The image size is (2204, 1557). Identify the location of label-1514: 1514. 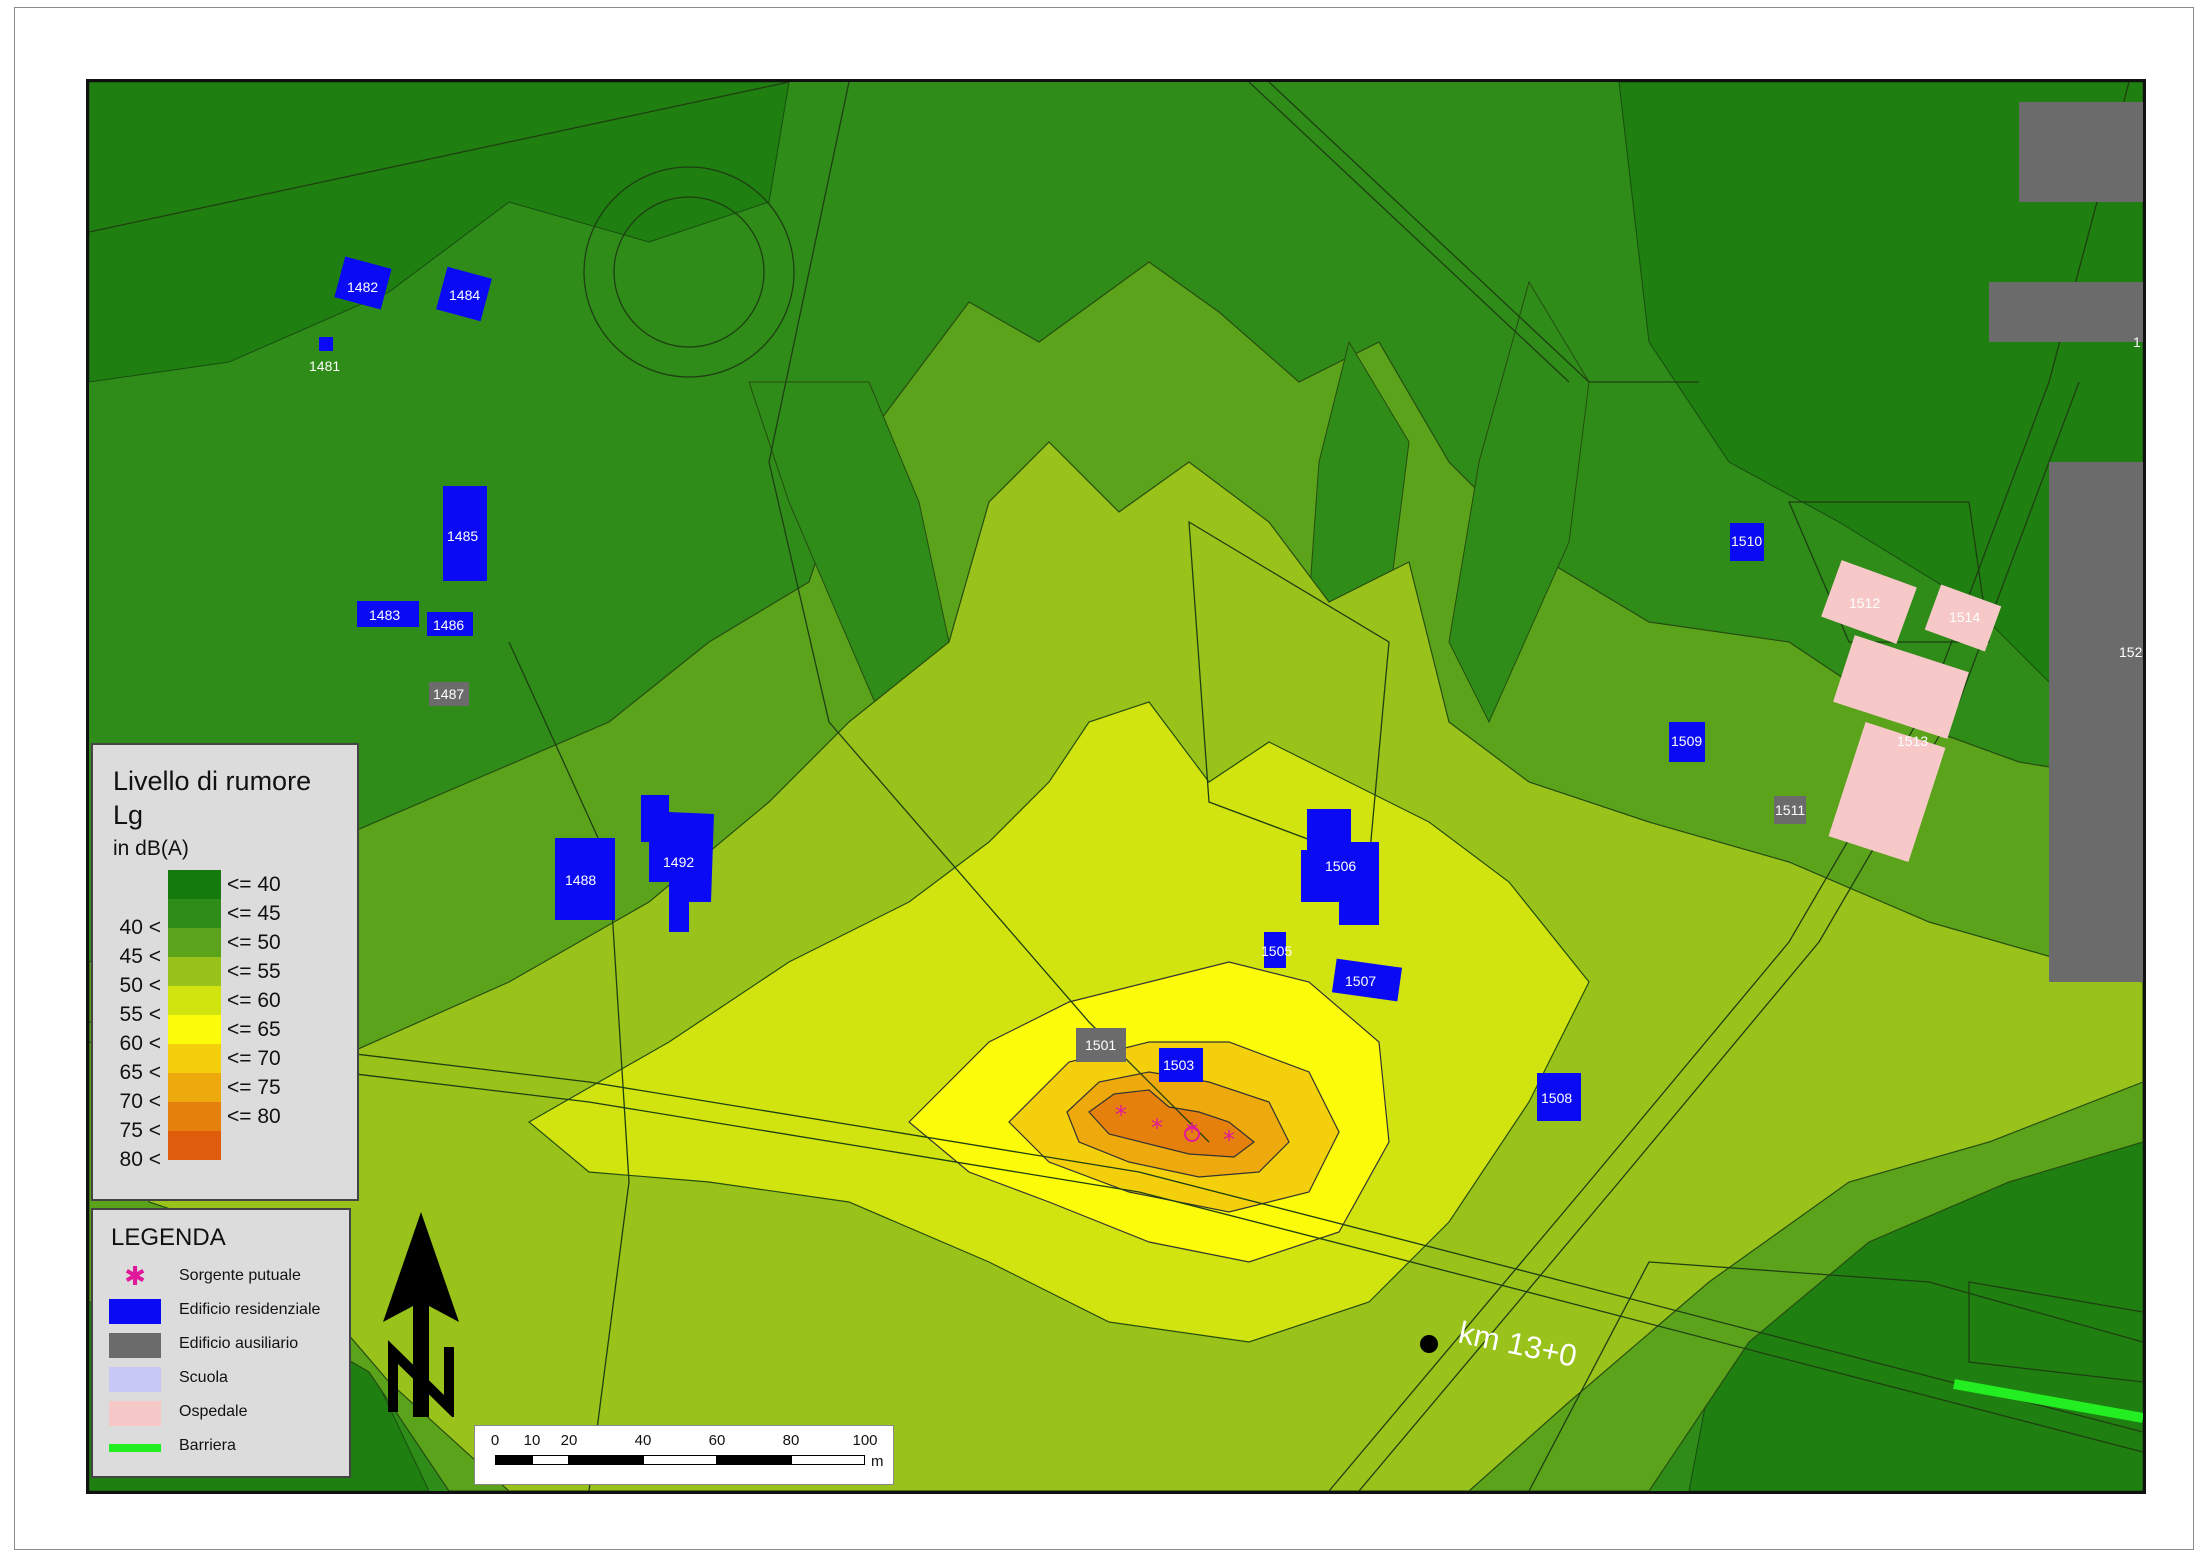
(1964, 617).